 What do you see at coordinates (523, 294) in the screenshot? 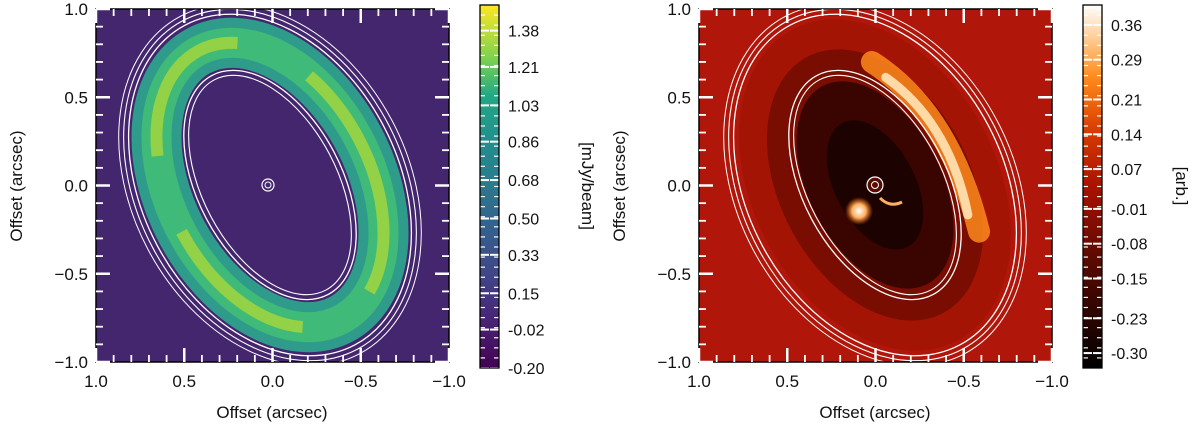
I see `colorbar-tick-label: 0.15` at bounding box center [523, 294].